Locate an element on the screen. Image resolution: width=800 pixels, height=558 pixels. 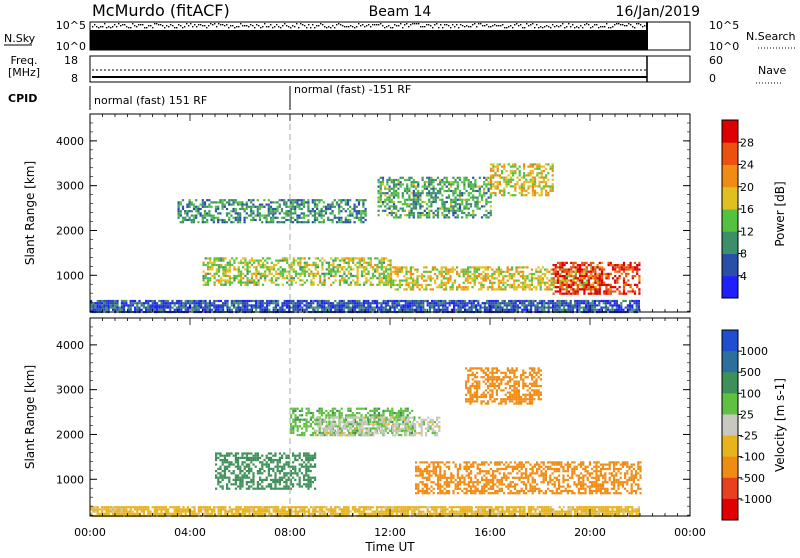
freq-panel: Freq. [MHz] 18 8 60 0 Nave is located at coordinates (397, 69).